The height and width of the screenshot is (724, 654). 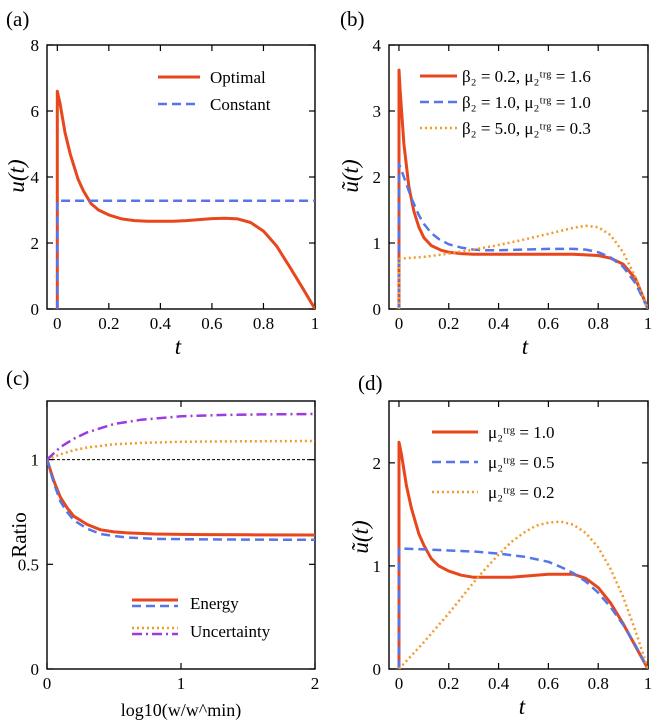 I want to click on panel-a-xtick-label: 1, so click(x=315, y=323).